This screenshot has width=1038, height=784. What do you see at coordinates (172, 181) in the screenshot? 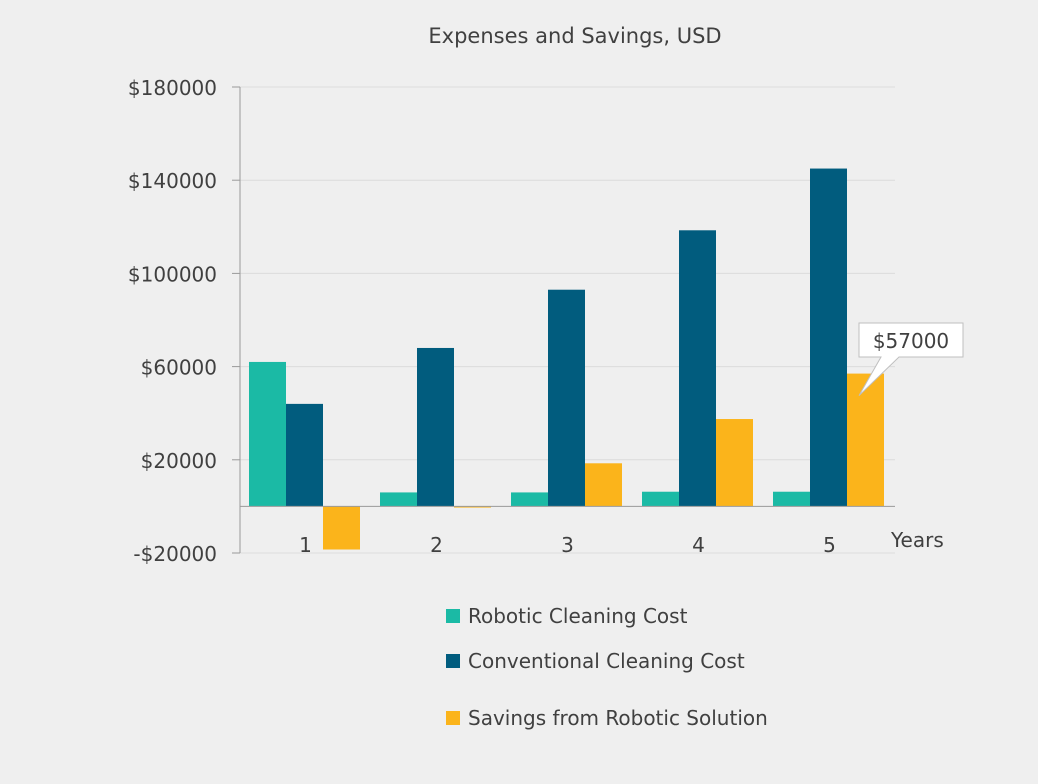
I see `y-tick-label: $140000` at bounding box center [172, 181].